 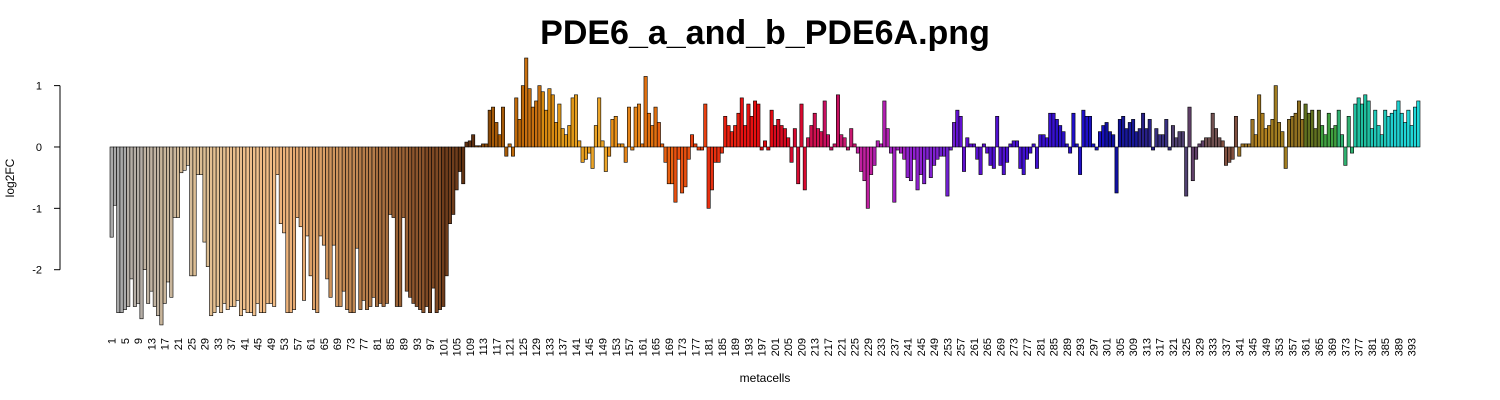 I want to click on x-tick-label: 329, so click(x=1200, y=347).